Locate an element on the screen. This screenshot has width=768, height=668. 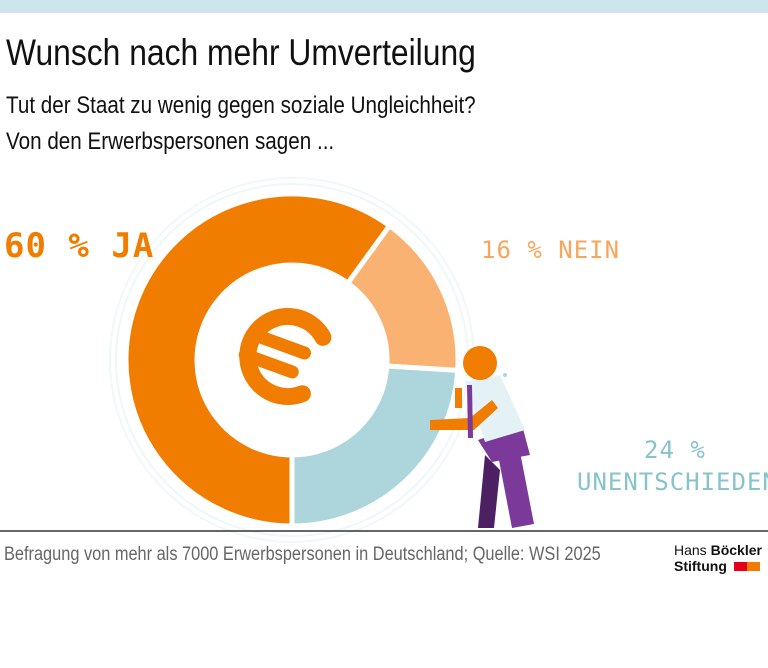
label-unentschieden: UNENTSCHIEDEN is located at coordinates (672, 482).